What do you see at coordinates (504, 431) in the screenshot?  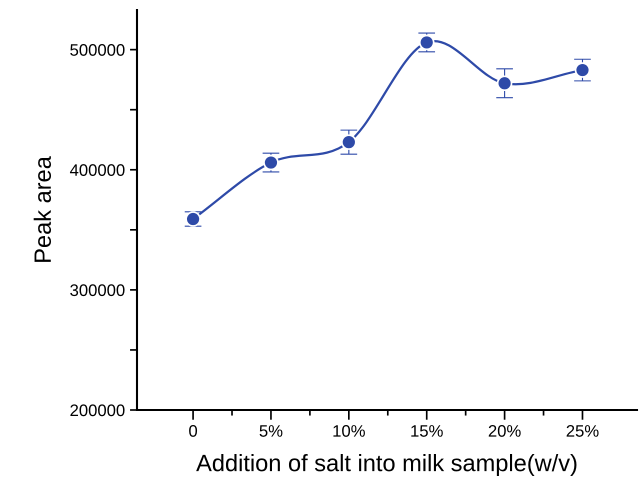 I see `x-tick-label: 20%` at bounding box center [504, 431].